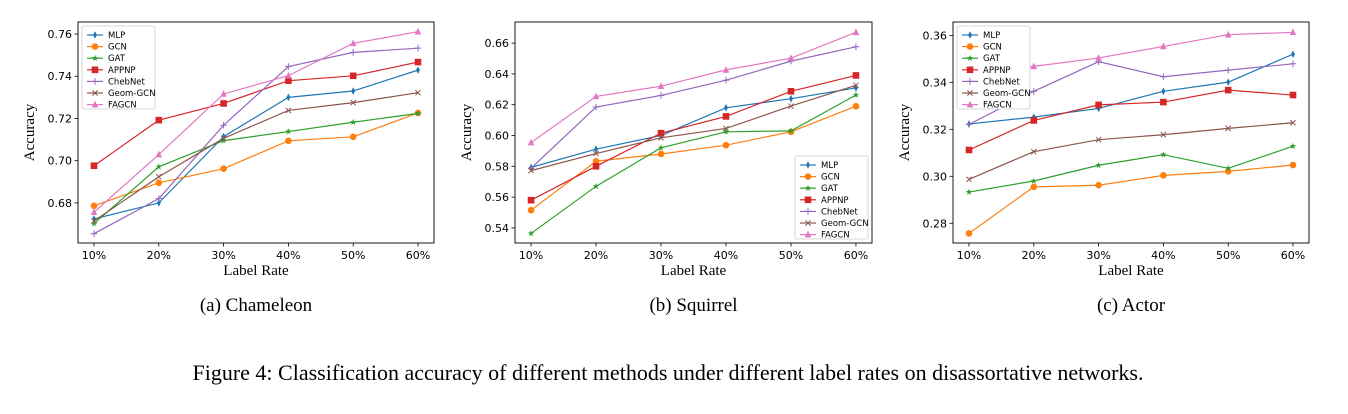 The width and height of the screenshot is (1348, 414). What do you see at coordinates (935, 223) in the screenshot?
I see `y-tick-label: 0.28` at bounding box center [935, 223].